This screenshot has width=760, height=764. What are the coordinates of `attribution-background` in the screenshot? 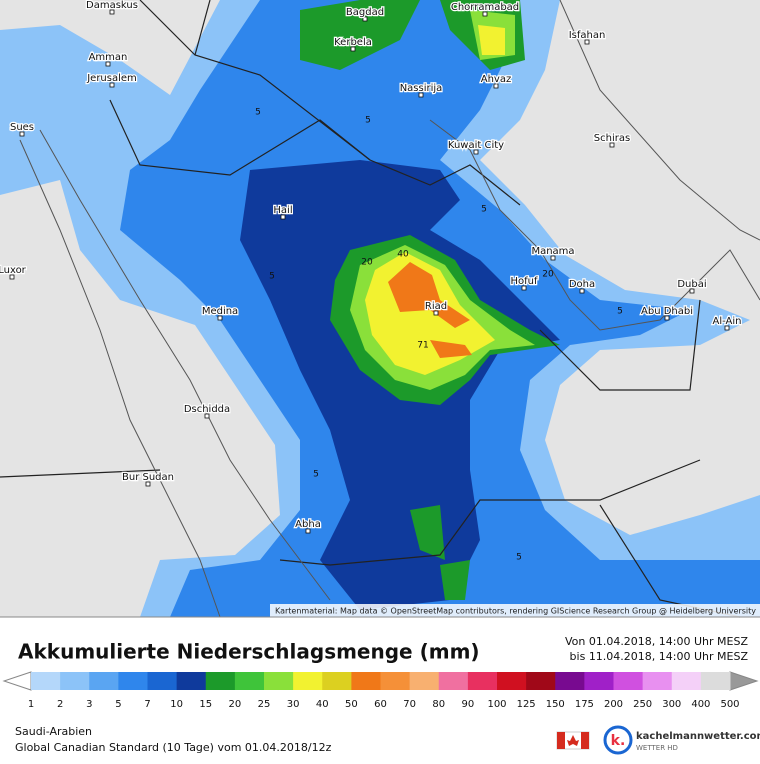 It's located at (515, 610).